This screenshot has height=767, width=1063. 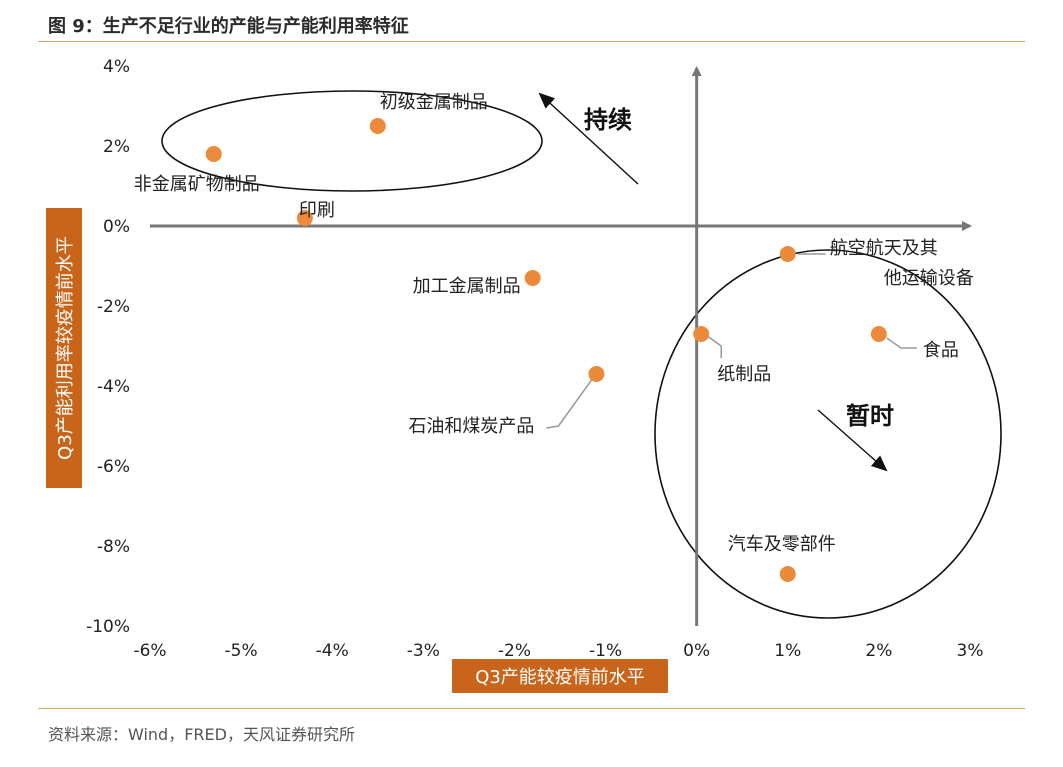 I want to click on point-label: 非金属矿物制品, so click(x=197, y=184).